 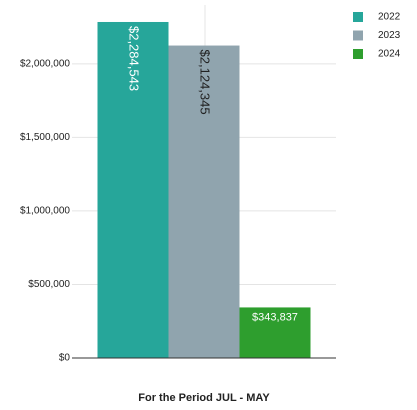 I want to click on x-axis-label: For the Period JUL - MAY, so click(x=204, y=398).